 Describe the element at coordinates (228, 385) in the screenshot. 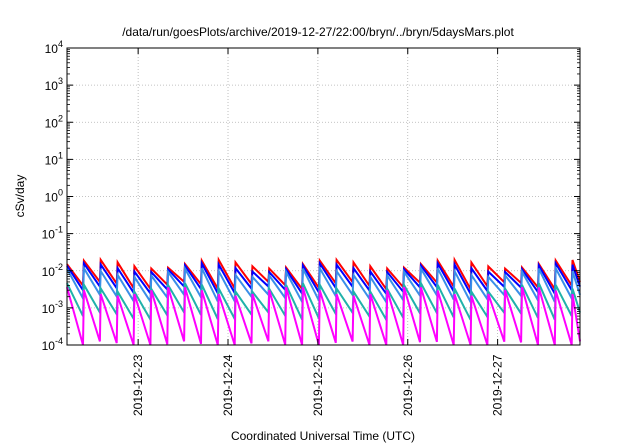

I see `x-tick-label: 2019-12-24` at that location.